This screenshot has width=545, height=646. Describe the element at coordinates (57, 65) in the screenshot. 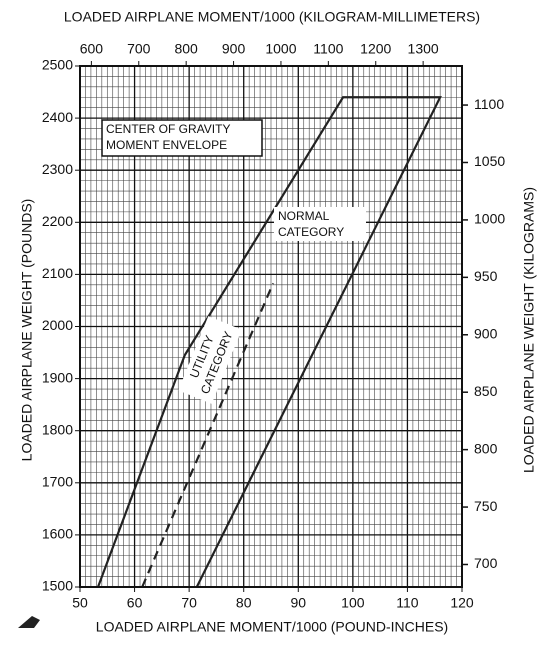

I see `y-tick-label: 2500` at that location.